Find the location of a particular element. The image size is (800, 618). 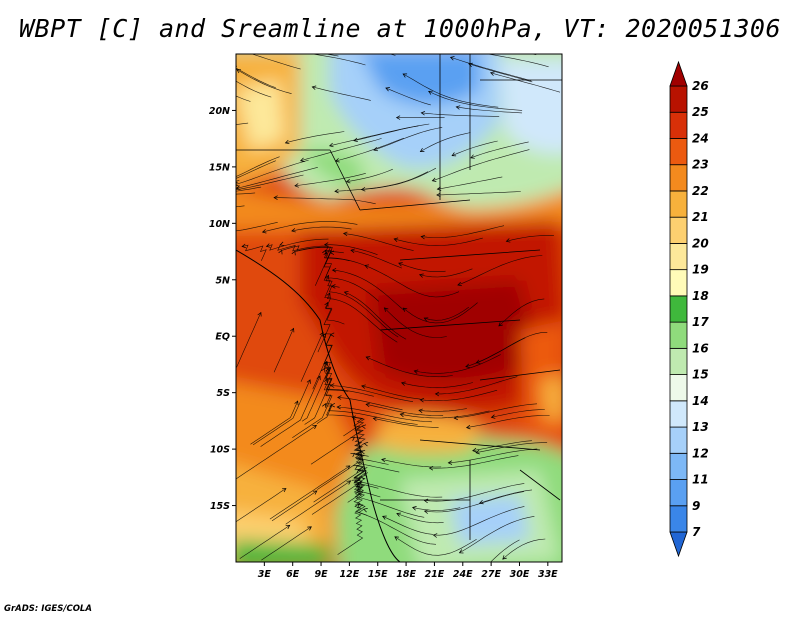

colorbar-label: 11 is located at coordinates (700, 480).